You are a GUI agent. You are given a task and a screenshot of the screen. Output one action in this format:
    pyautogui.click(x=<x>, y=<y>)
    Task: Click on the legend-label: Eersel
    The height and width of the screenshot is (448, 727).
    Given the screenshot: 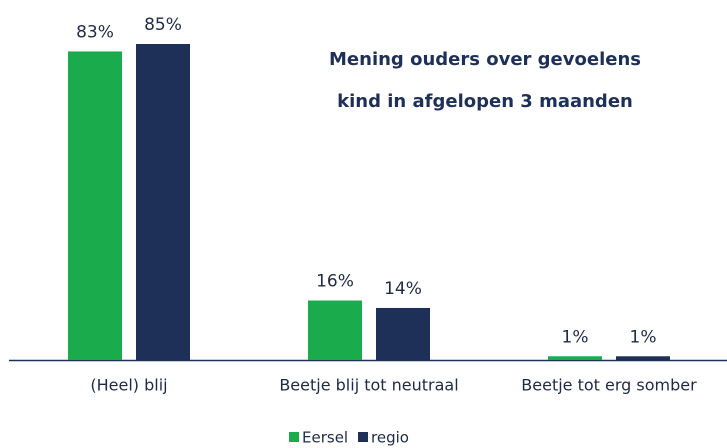 What is the action you would take?
    pyautogui.click(x=325, y=438)
    